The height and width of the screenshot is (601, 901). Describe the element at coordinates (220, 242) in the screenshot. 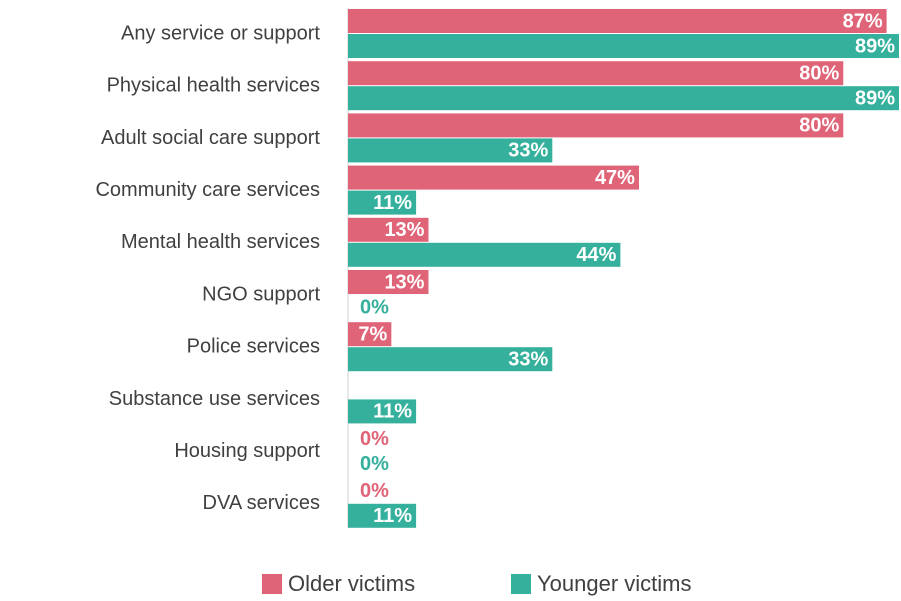

I see `category-label: Mental health services` at that location.